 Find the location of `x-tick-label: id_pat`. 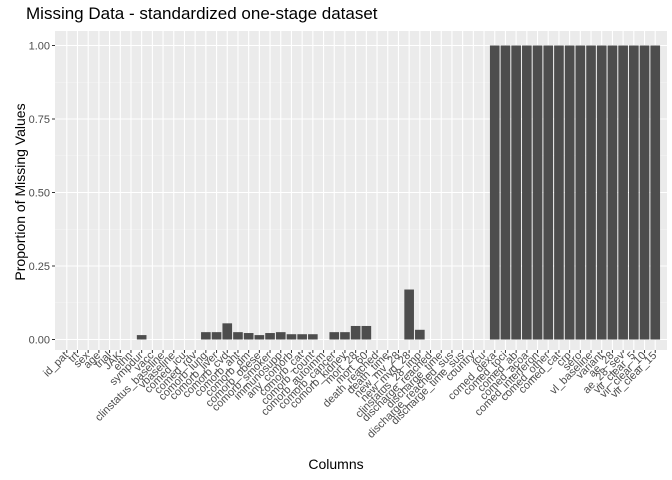

x-tick-label: id_pat is located at coordinates (56, 365).